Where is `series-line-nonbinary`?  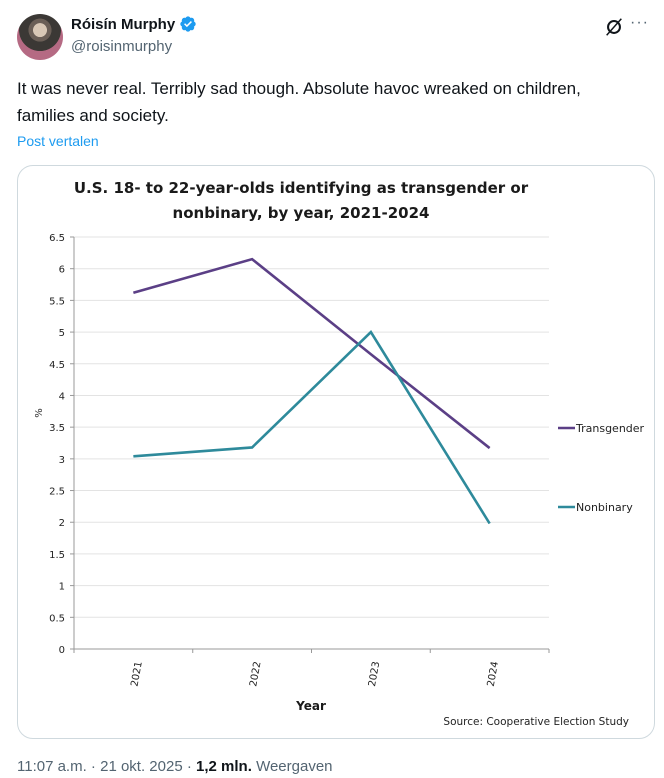
series-line-nonbinary is located at coordinates (312, 427).